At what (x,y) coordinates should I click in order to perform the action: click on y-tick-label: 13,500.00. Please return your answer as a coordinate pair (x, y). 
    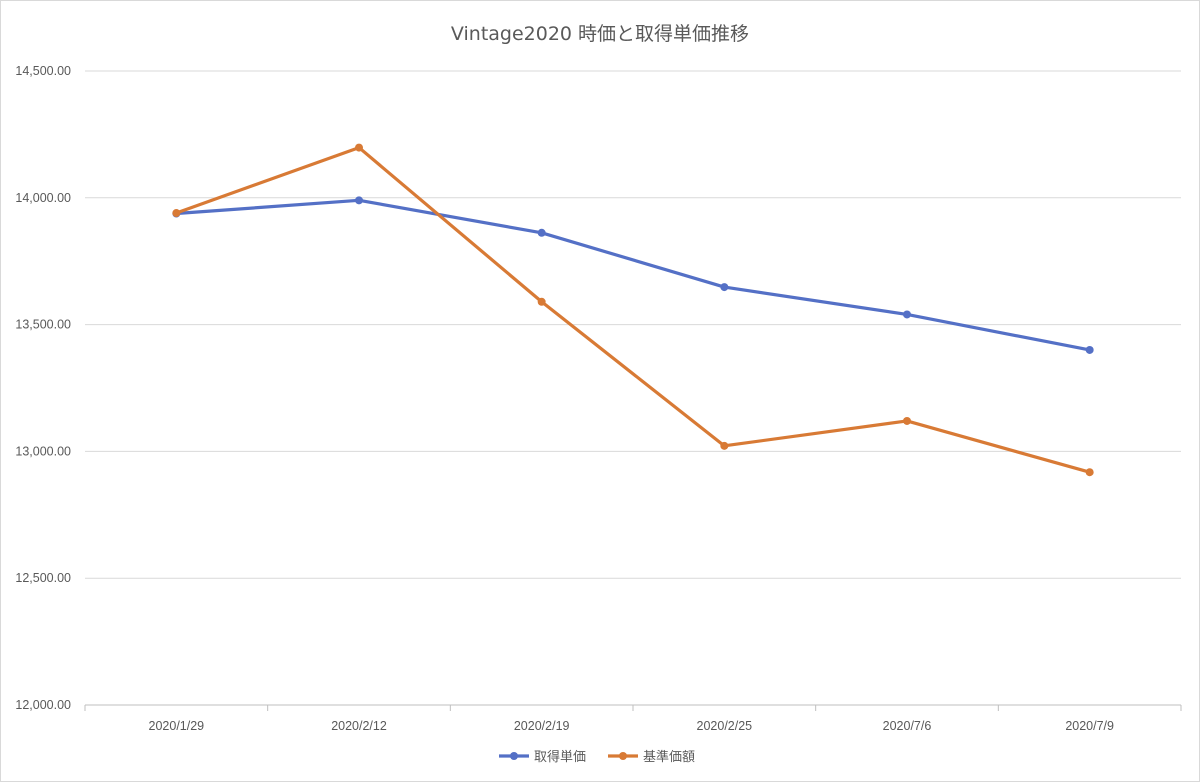
    Looking at the image, I should click on (43, 325).